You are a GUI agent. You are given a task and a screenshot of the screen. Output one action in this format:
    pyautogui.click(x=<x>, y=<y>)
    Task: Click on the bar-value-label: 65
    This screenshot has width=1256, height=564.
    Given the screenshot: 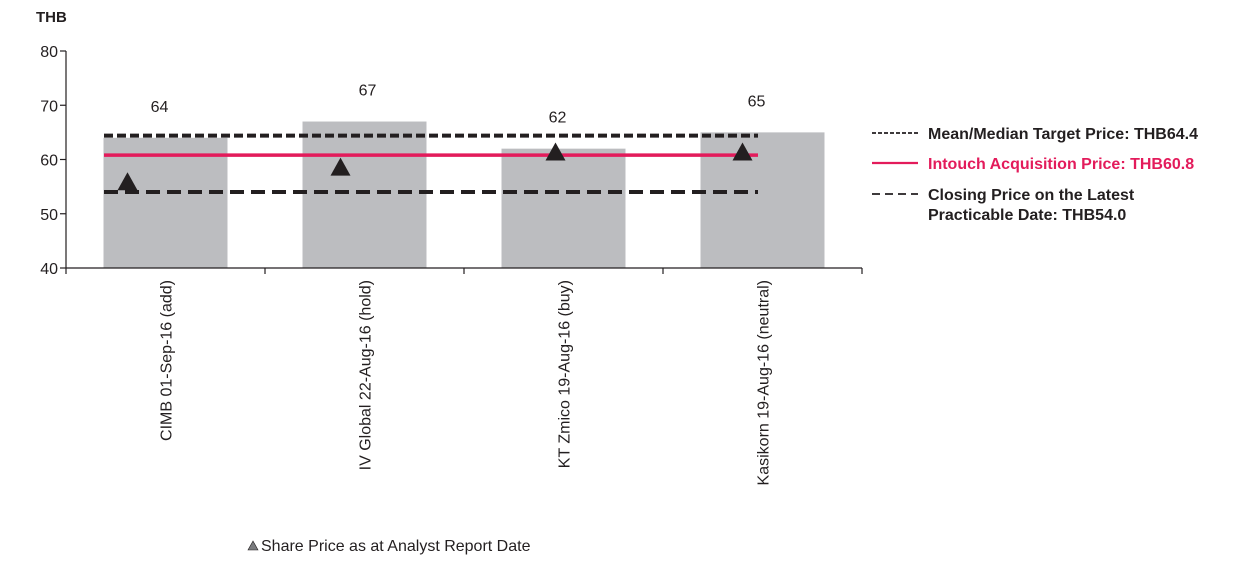 What is the action you would take?
    pyautogui.click(x=757, y=101)
    